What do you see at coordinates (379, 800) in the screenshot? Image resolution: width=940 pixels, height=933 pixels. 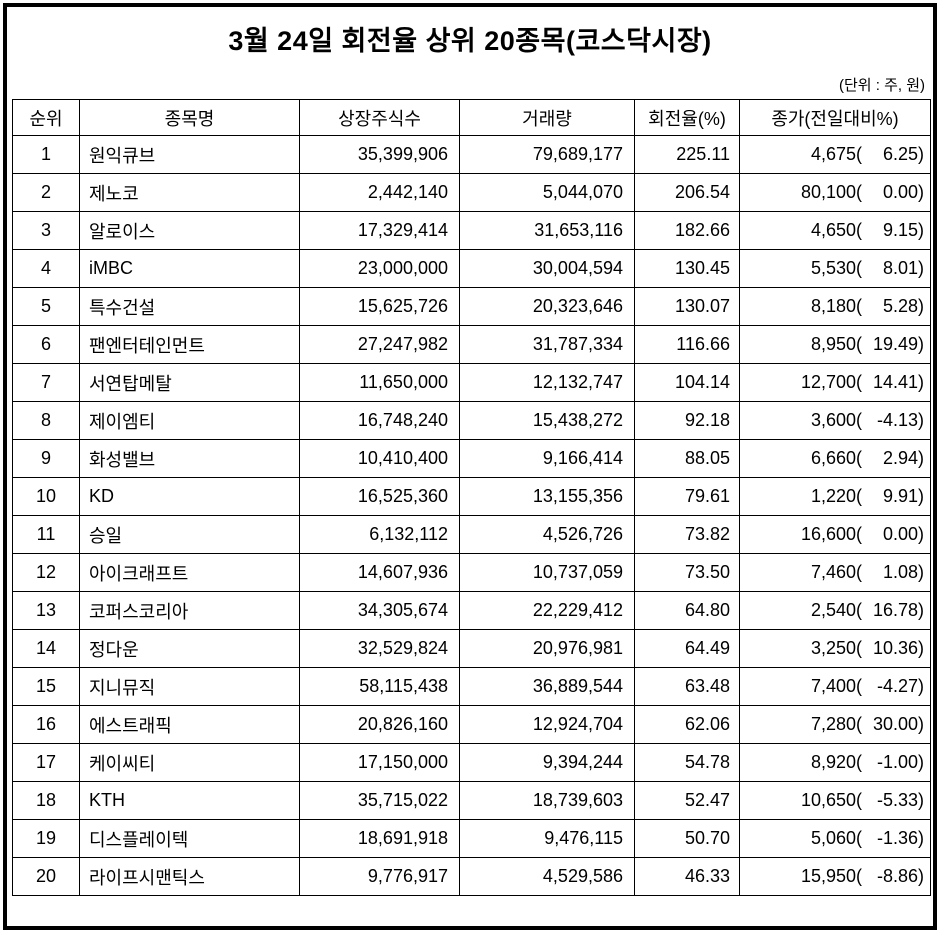 I see `shares-cell: 35,715,022` at bounding box center [379, 800].